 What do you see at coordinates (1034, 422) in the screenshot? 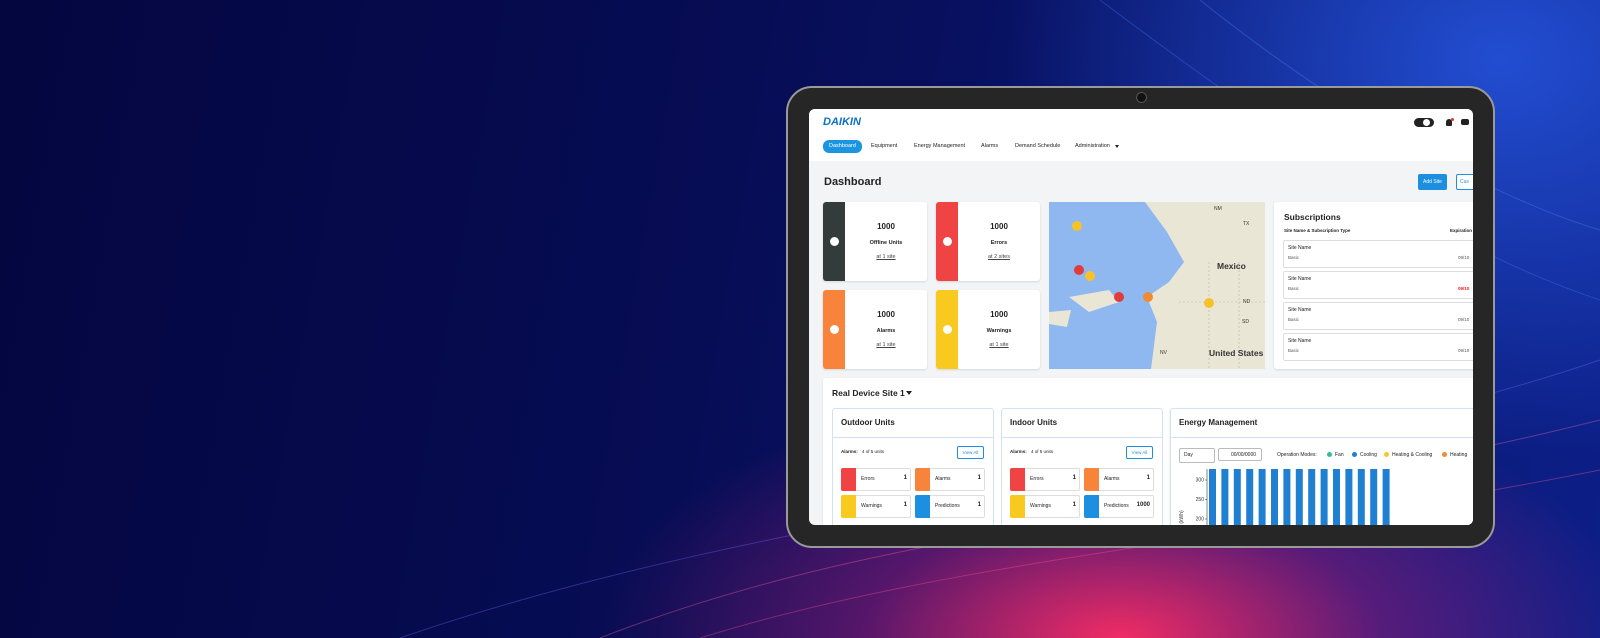
I see `unit-title: Indoor Units` at bounding box center [1034, 422].